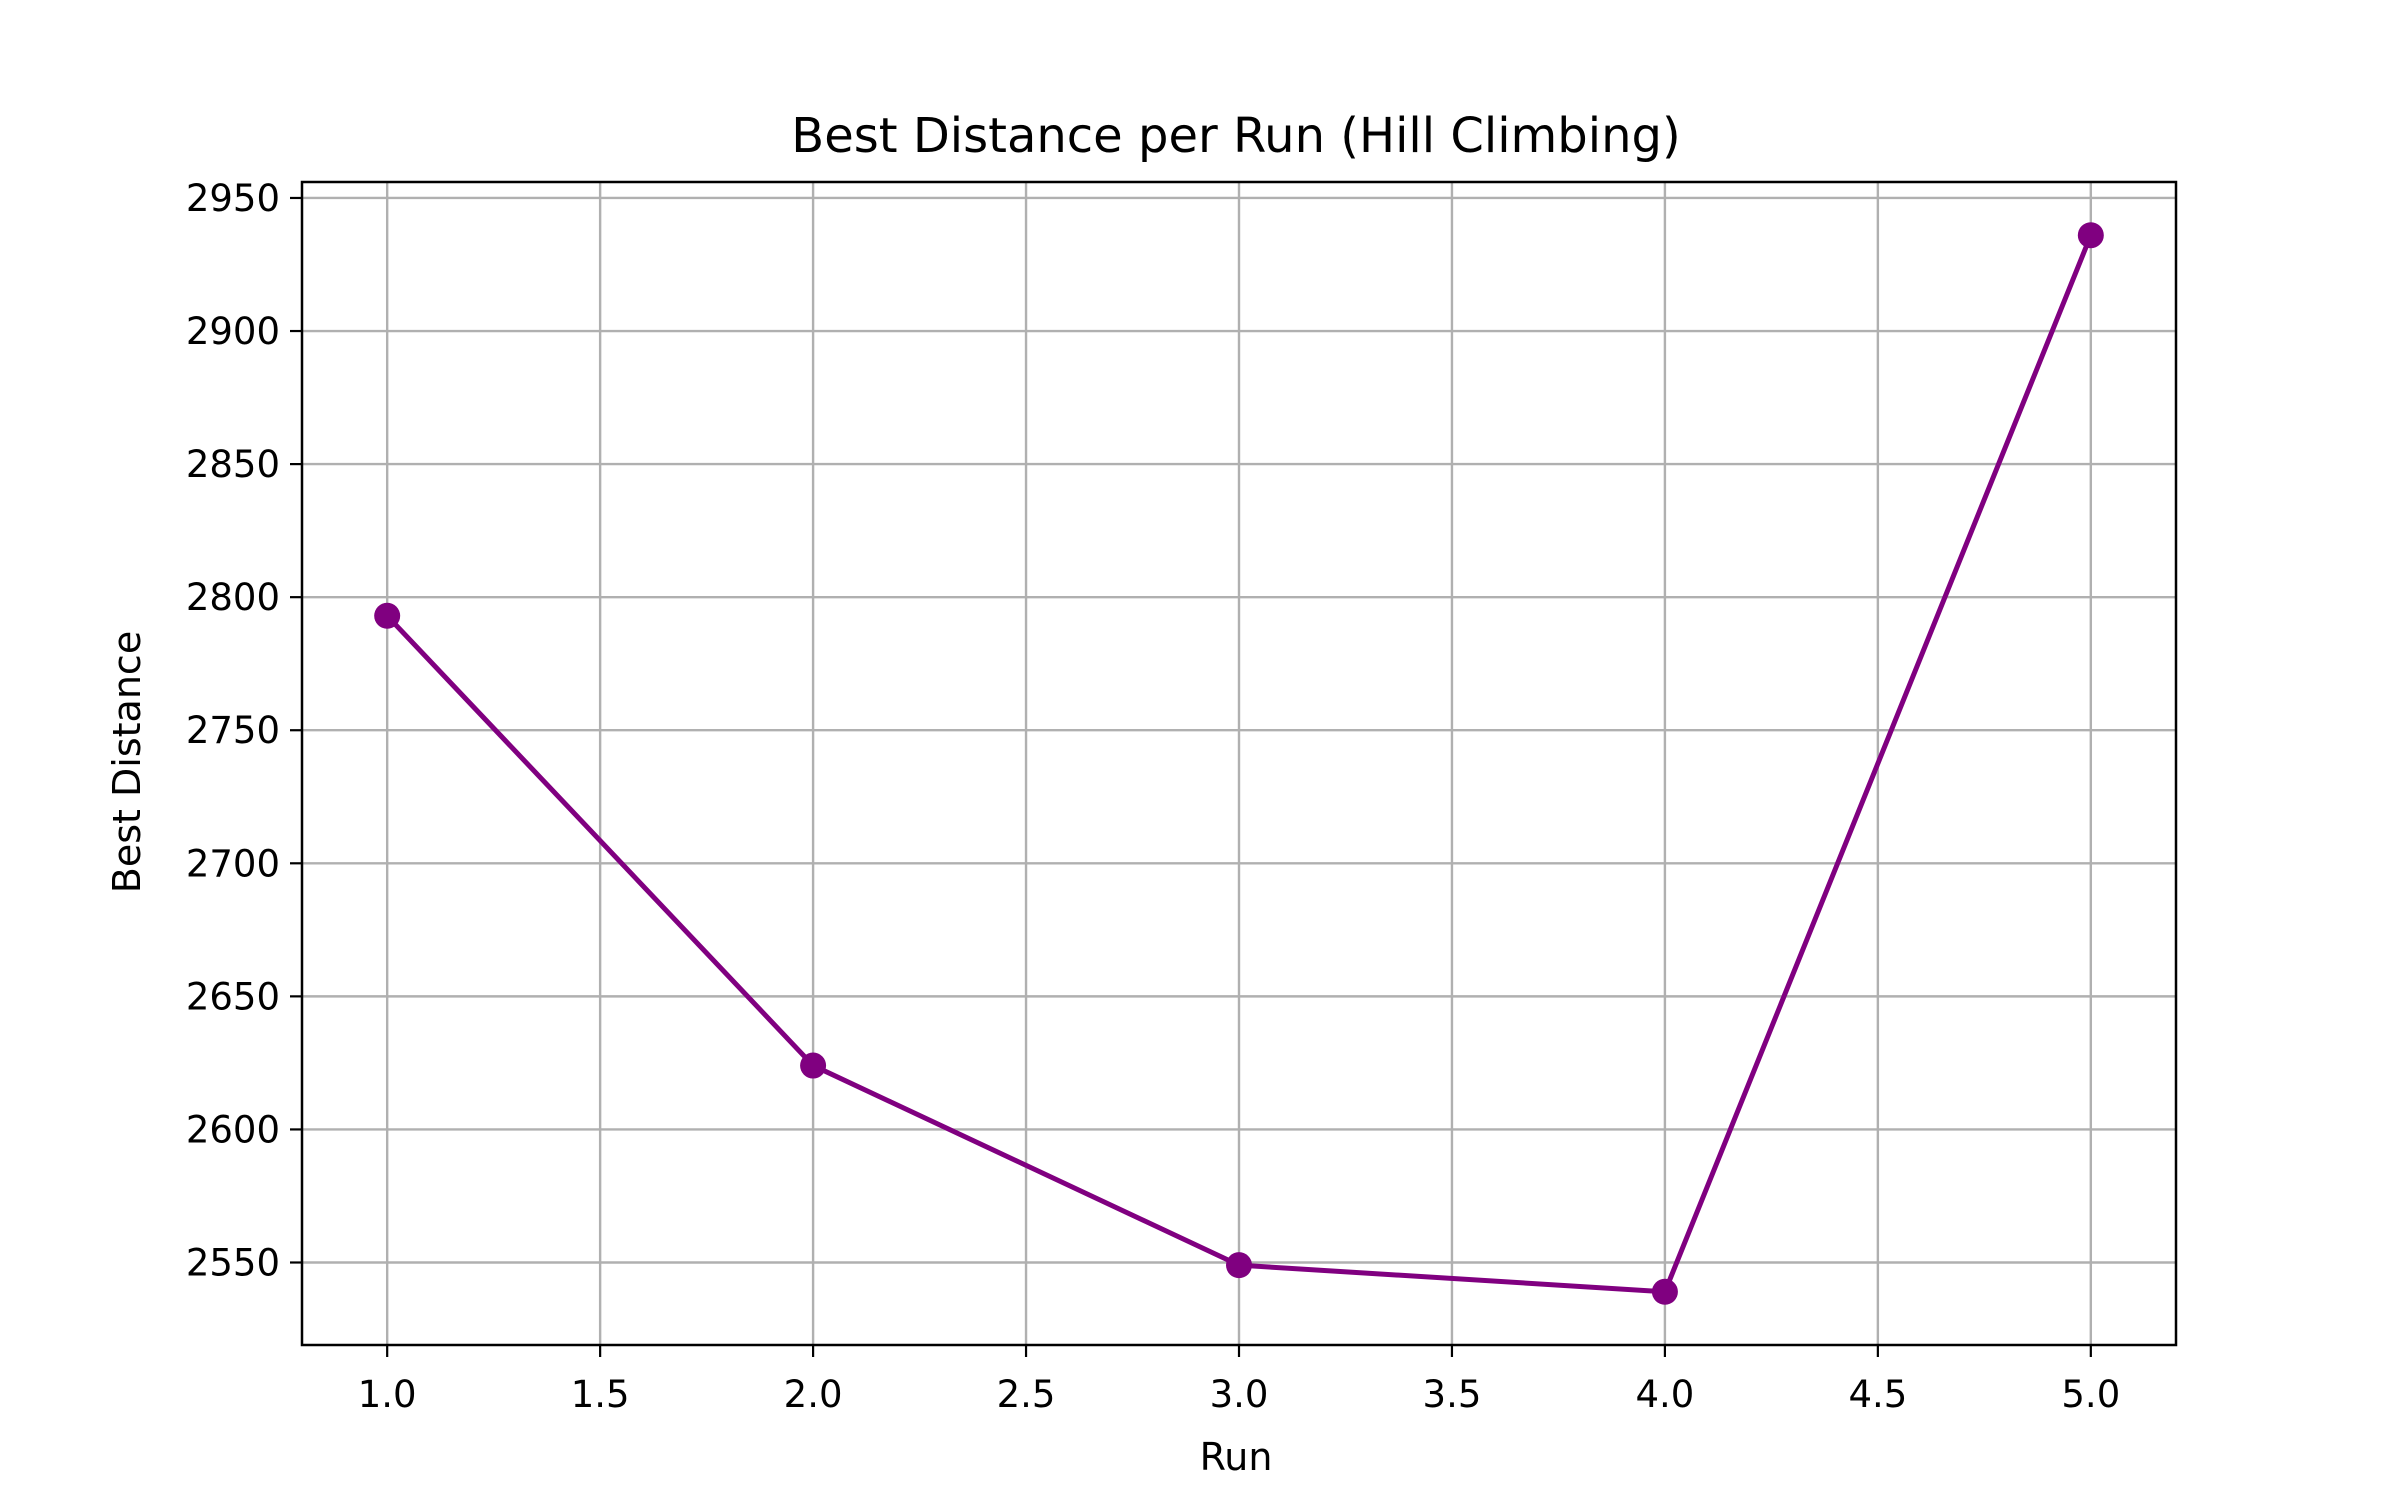  What do you see at coordinates (233, 198) in the screenshot?
I see `y-tick-label: 2950` at bounding box center [233, 198].